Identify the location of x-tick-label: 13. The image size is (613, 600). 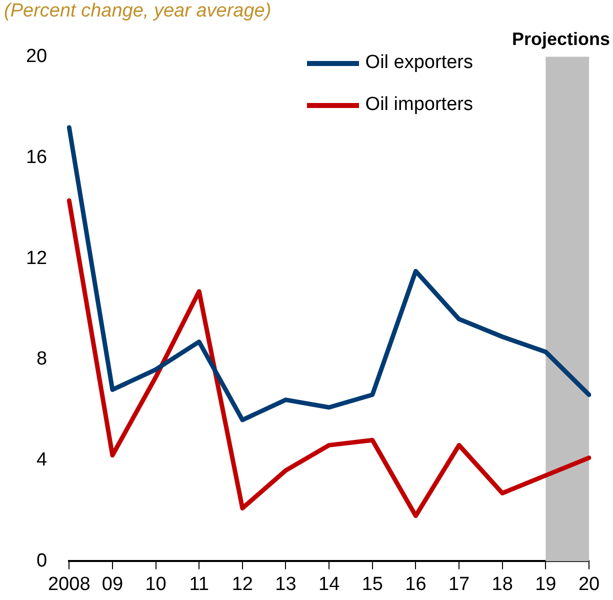
(285, 584).